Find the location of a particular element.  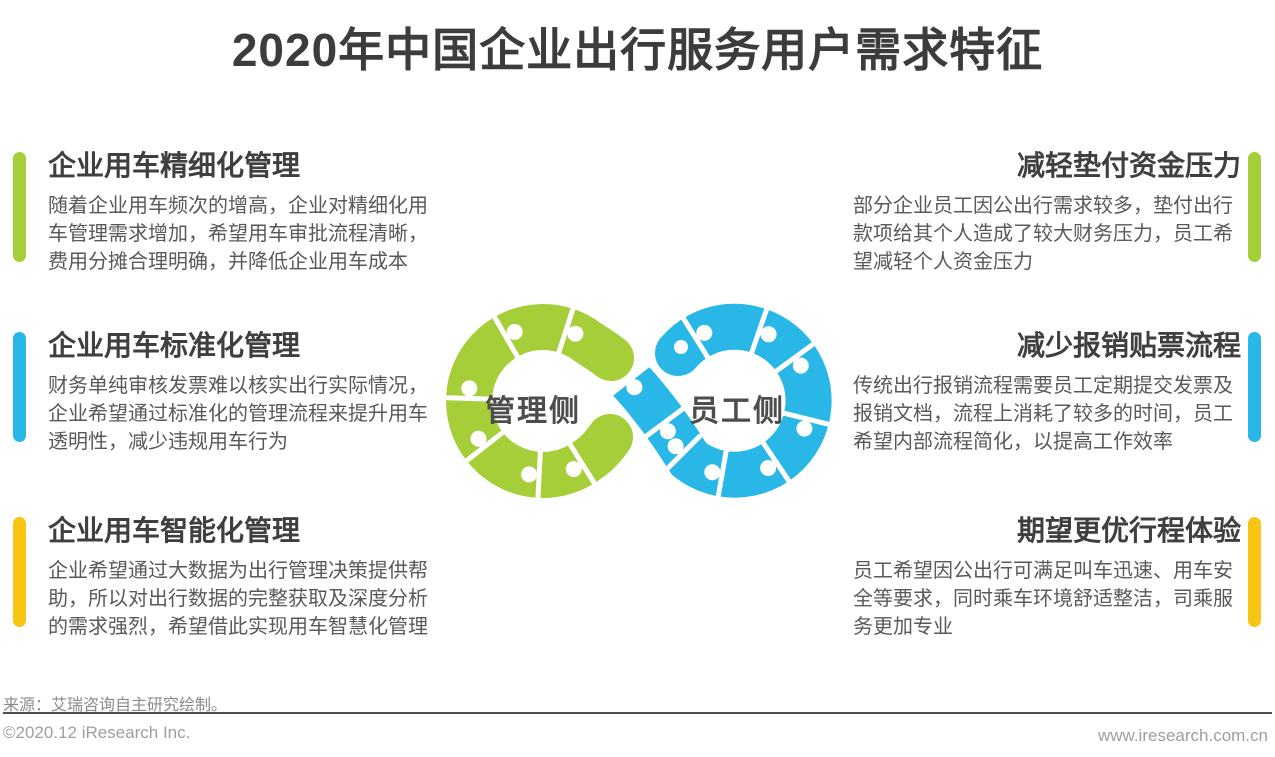

accent-bar-yellow-right is located at coordinates (1254, 572).